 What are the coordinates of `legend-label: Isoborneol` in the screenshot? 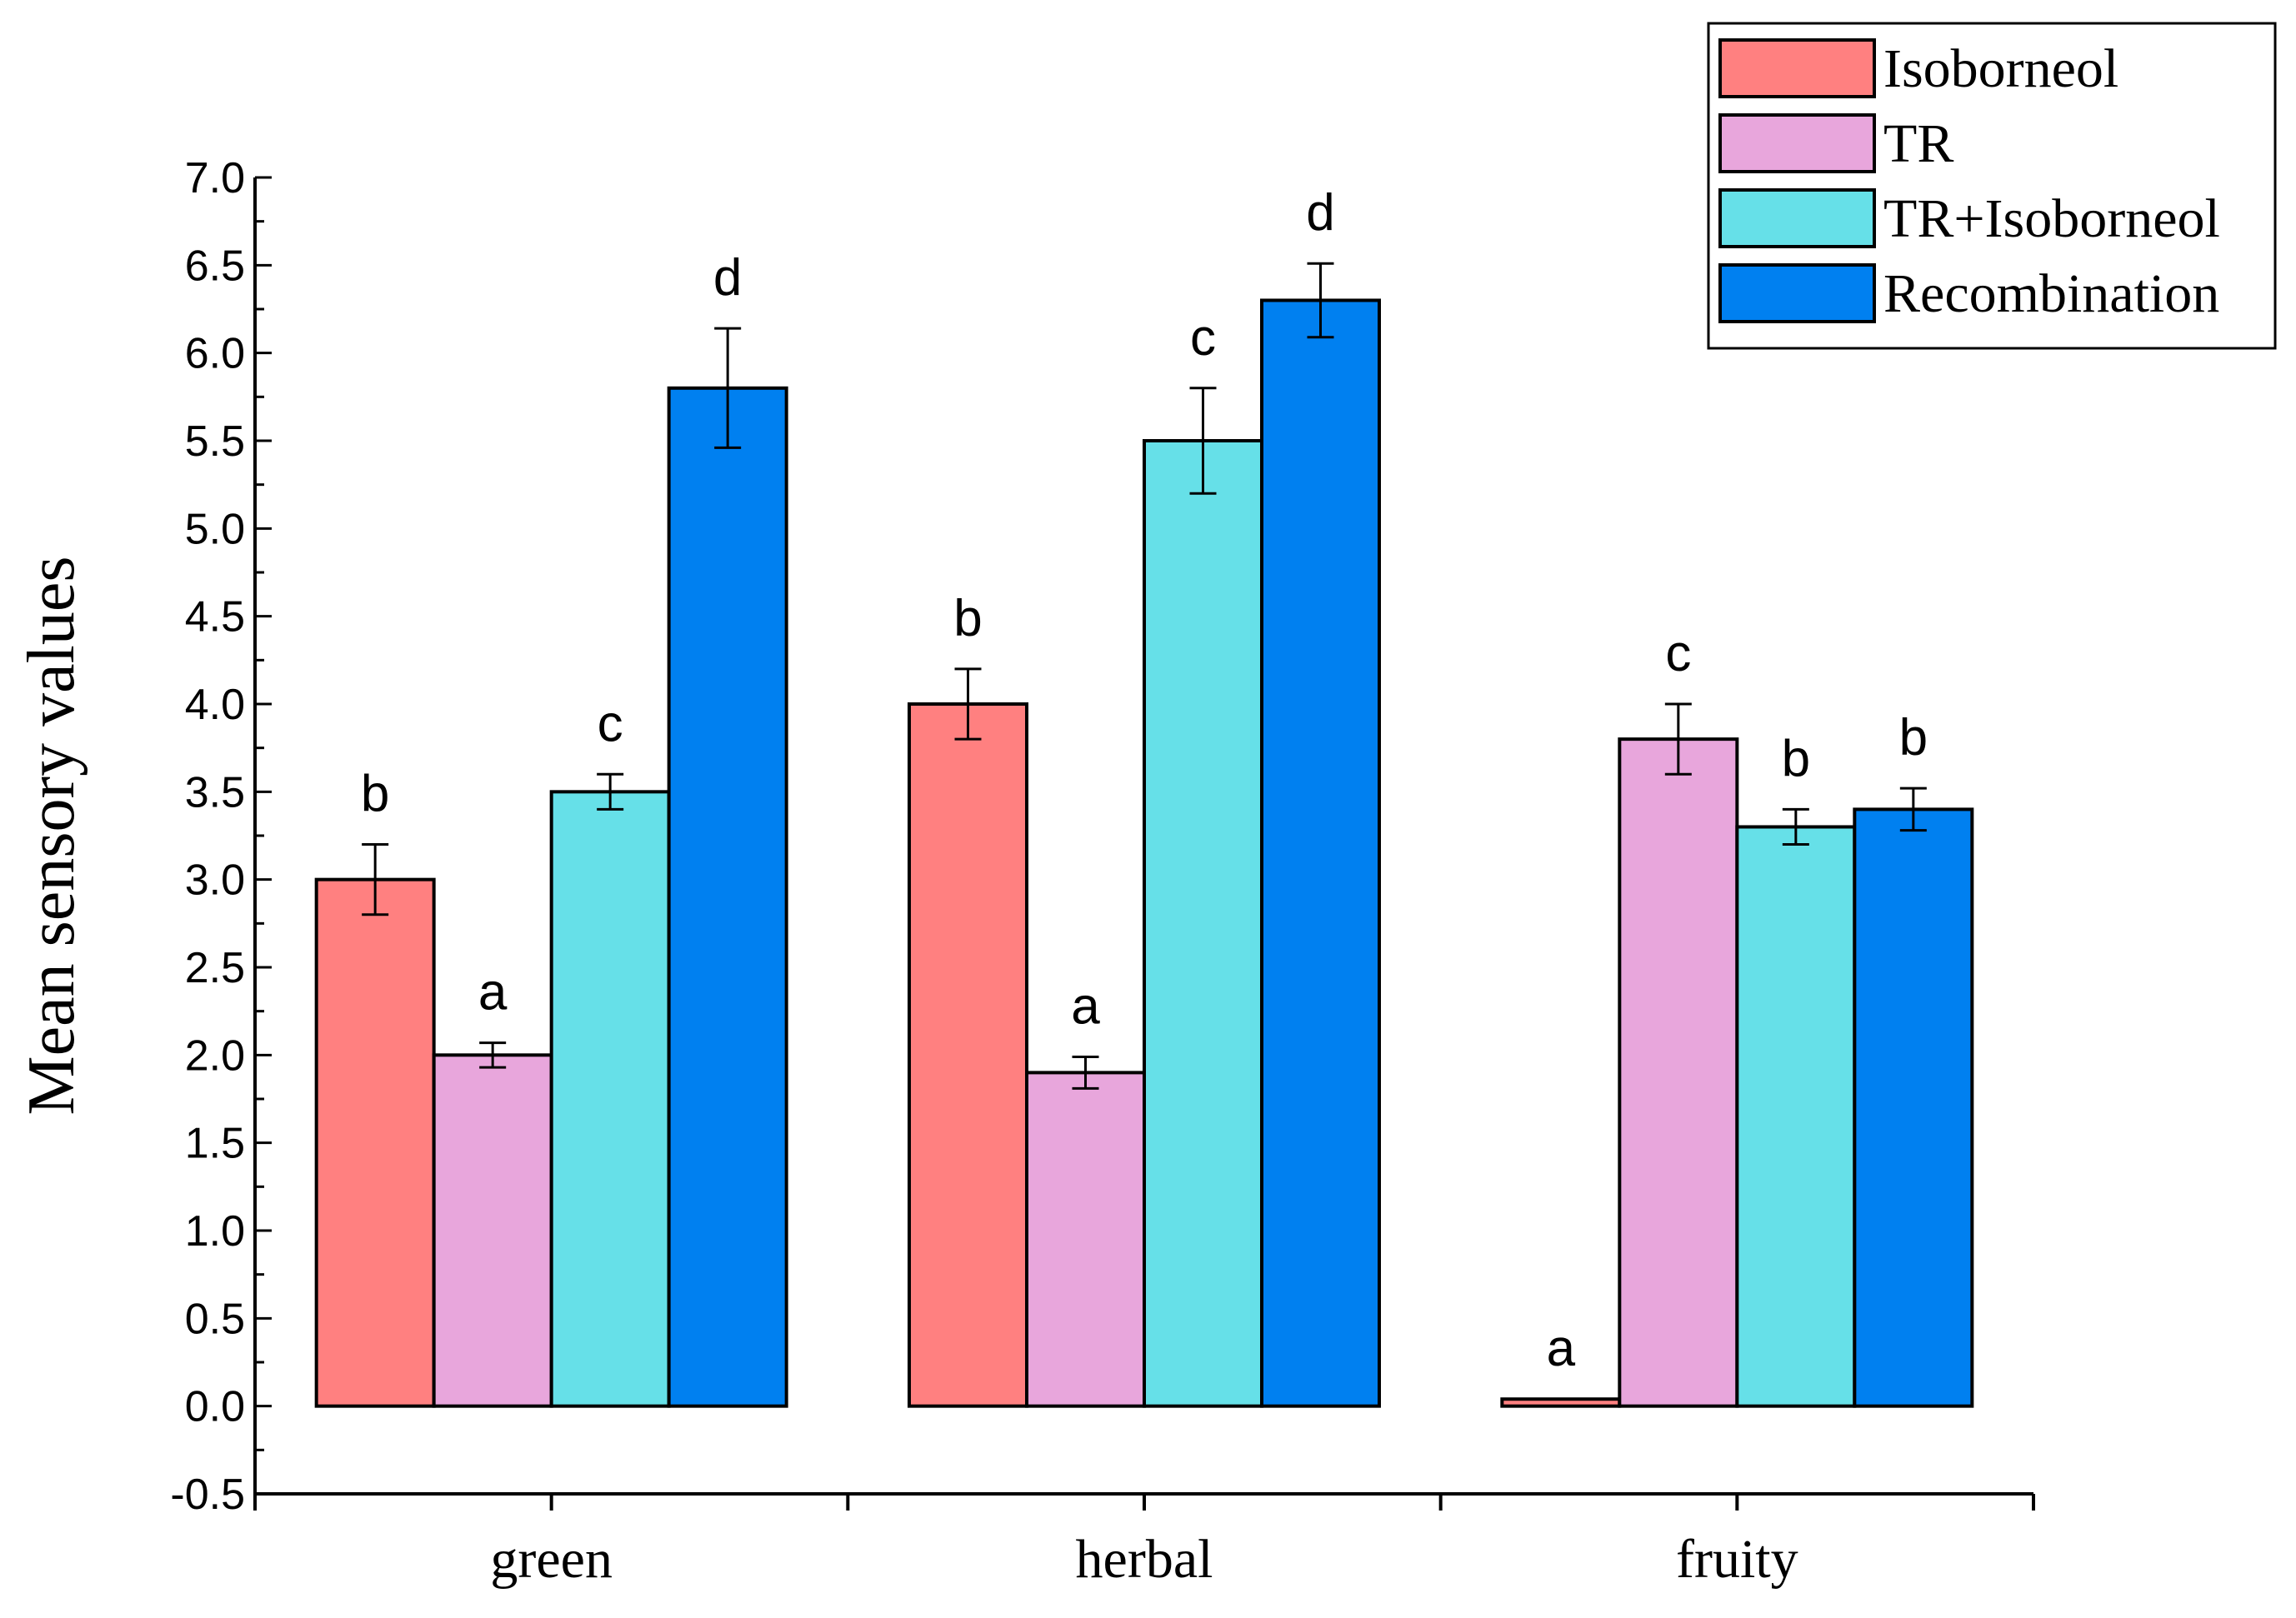 It's located at (2001, 68).